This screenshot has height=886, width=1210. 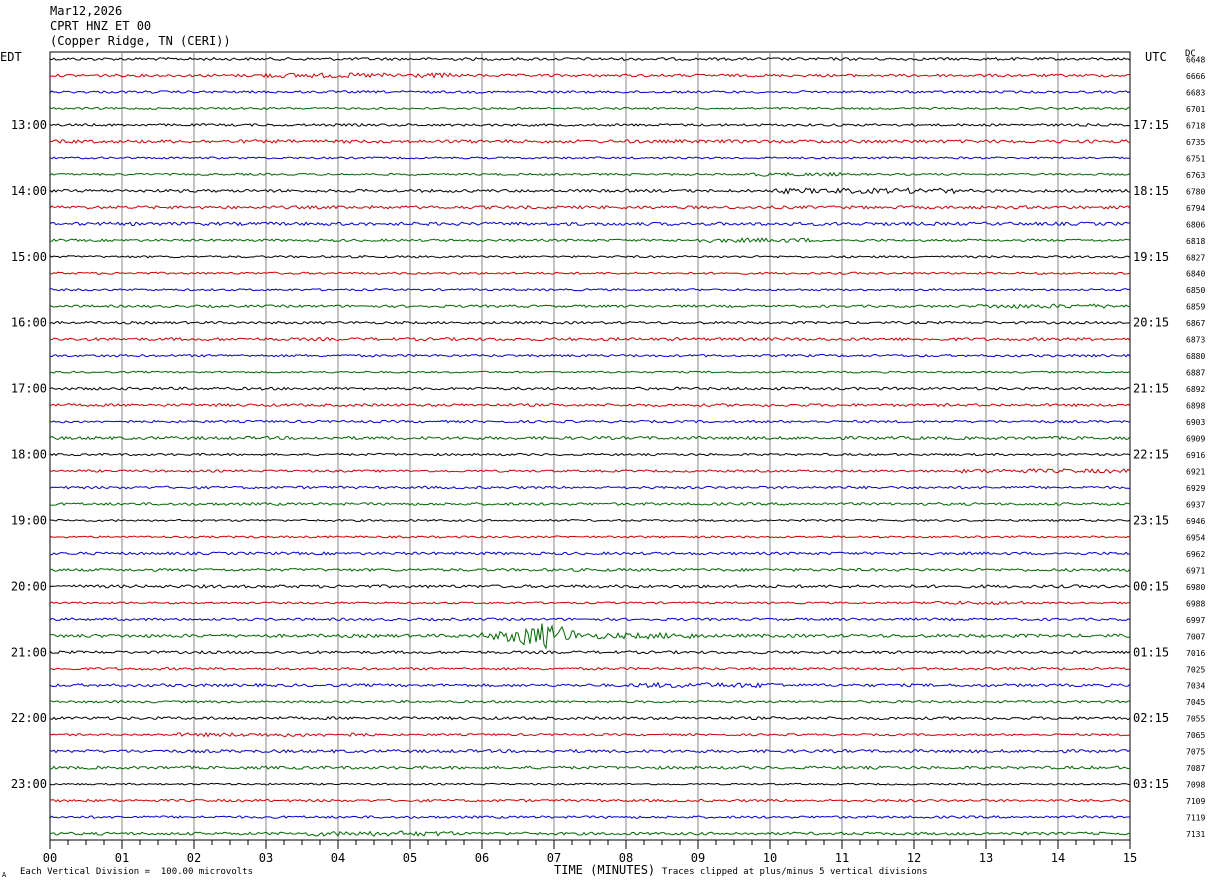 What do you see at coordinates (1195, 488) in the screenshot?
I see `dc-offset-label: 6929` at bounding box center [1195, 488].